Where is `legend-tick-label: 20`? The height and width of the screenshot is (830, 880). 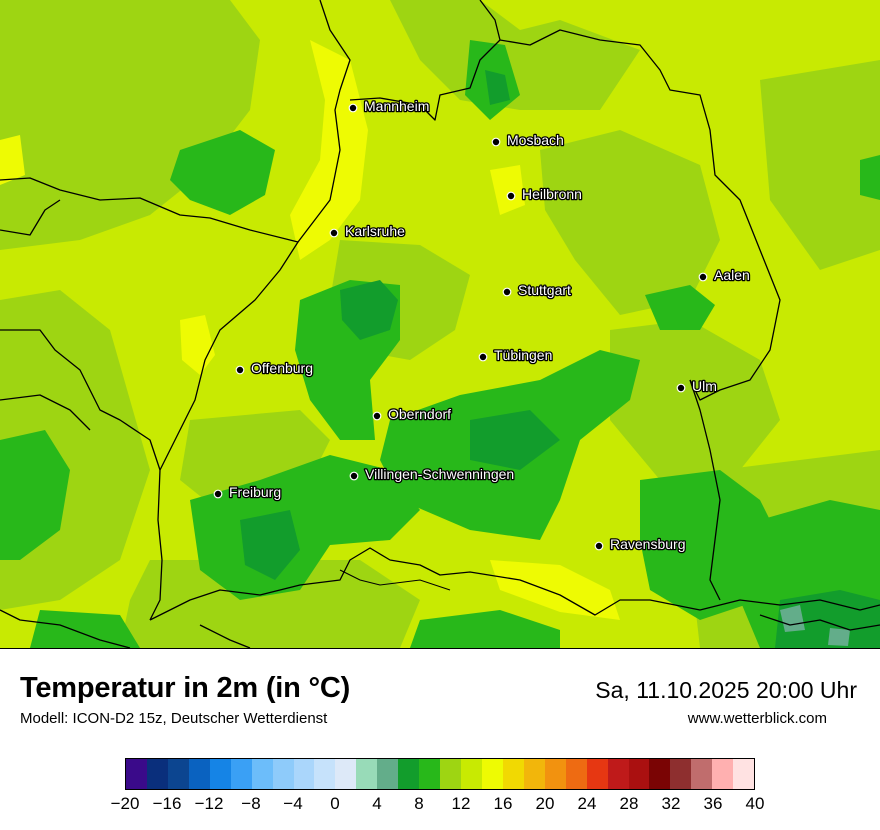
legend-tick-label: 20 is located at coordinates (545, 803).